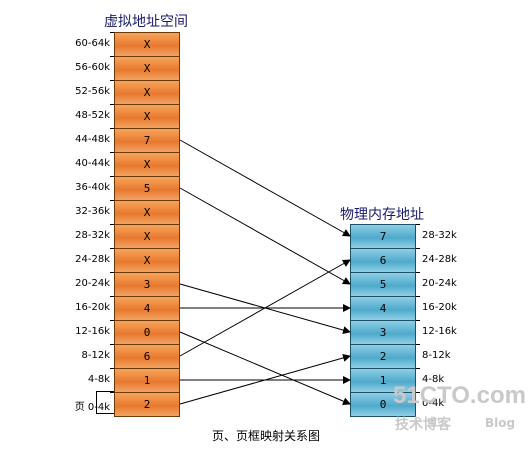 This screenshot has height=450, width=532. What do you see at coordinates (92, 187) in the screenshot?
I see `virtual-page-range-label: 36-40k` at bounding box center [92, 187].